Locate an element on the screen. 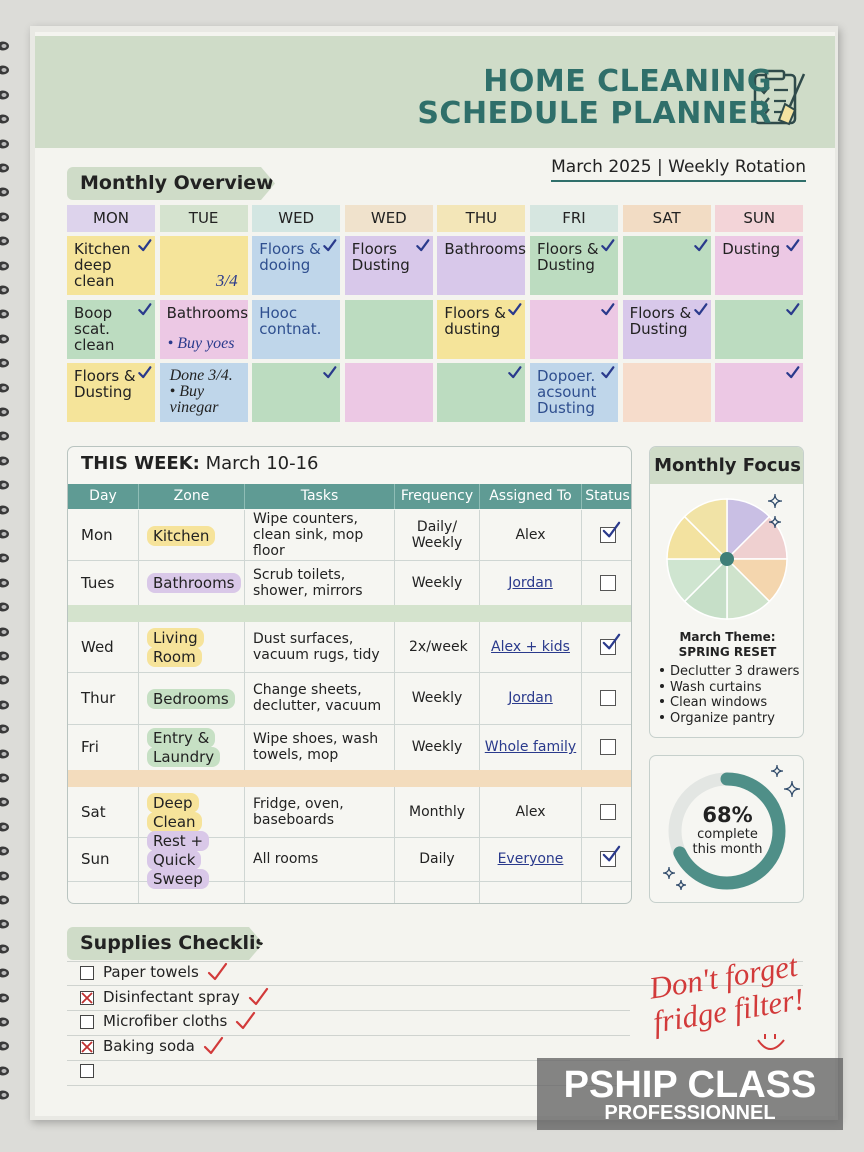 This screenshot has width=864, height=1152. focus-item-text: Organize pantry is located at coordinates (722, 718).